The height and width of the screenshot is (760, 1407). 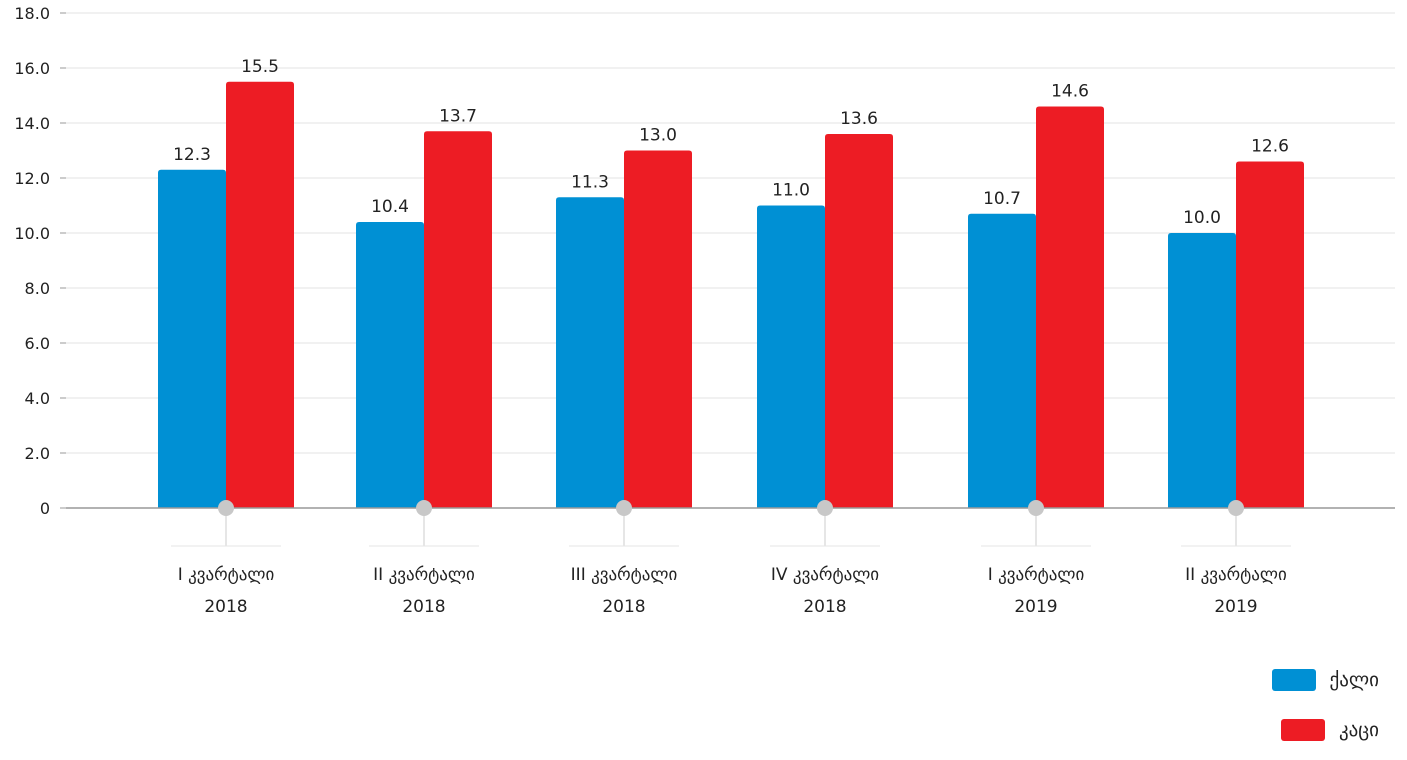 I want to click on y-tick-label: 2.0, so click(x=37, y=453).